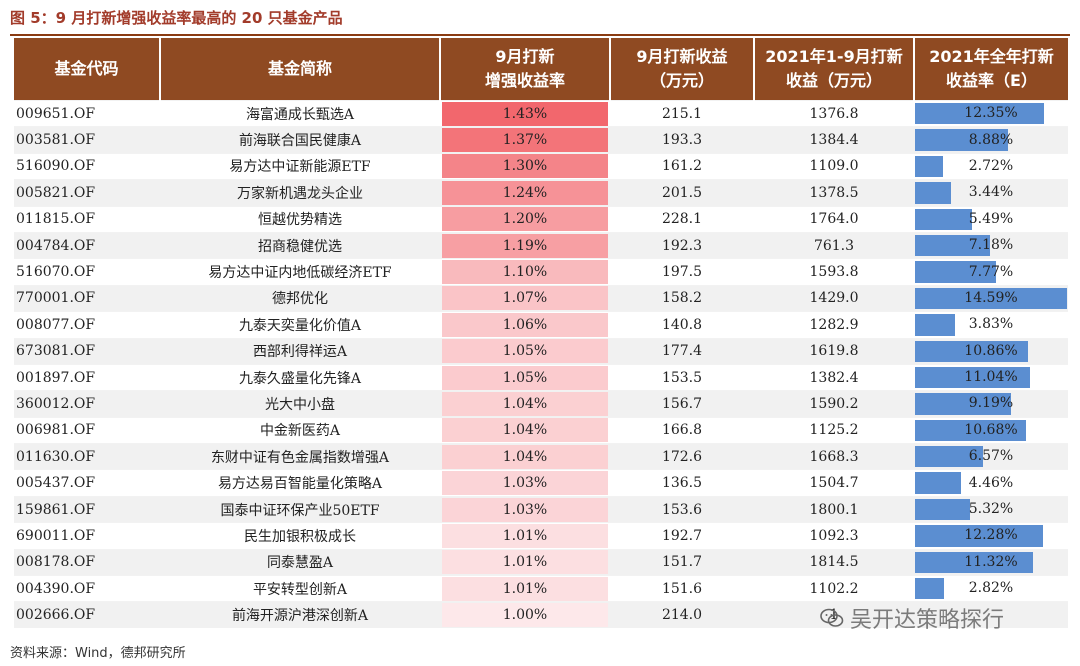 Image resolution: width=1080 pixels, height=666 pixels. I want to click on fund-code-cell: 004390.OF, so click(87, 588).